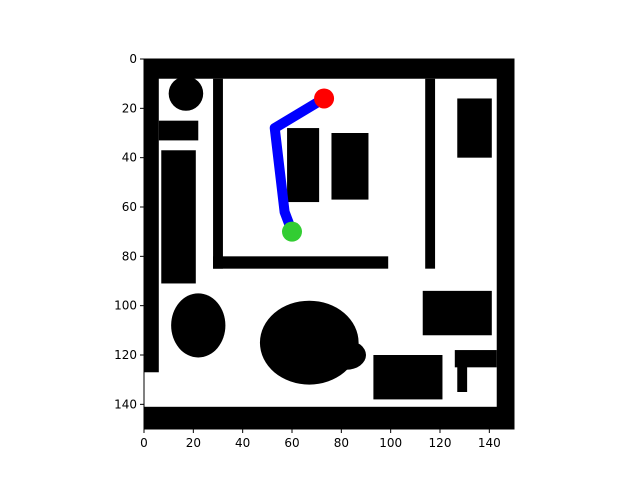 This screenshot has width=640, height=480. Describe the element at coordinates (242, 443) in the screenshot. I see `x-tick-label: 40` at that location.